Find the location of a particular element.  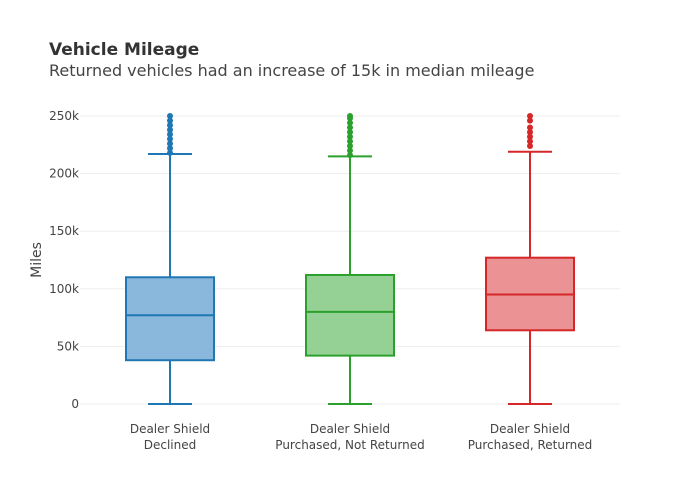

x-category-label: Purchased, Not Returned is located at coordinates (349, 445).